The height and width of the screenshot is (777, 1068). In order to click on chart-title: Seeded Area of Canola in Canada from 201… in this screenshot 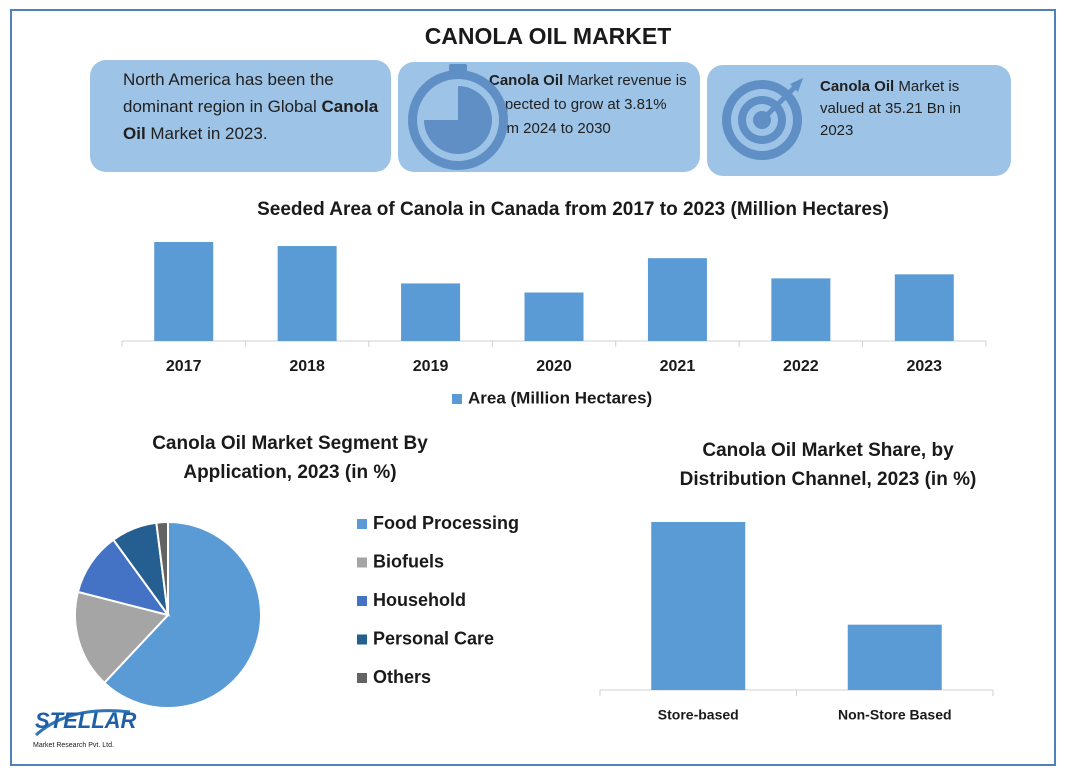, I will do `click(573, 209)`.